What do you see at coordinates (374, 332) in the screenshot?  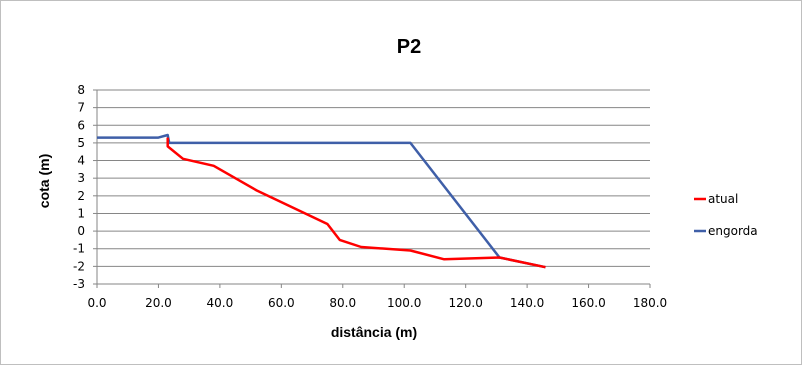 I see `x-axis-title: distância (m)` at bounding box center [374, 332].